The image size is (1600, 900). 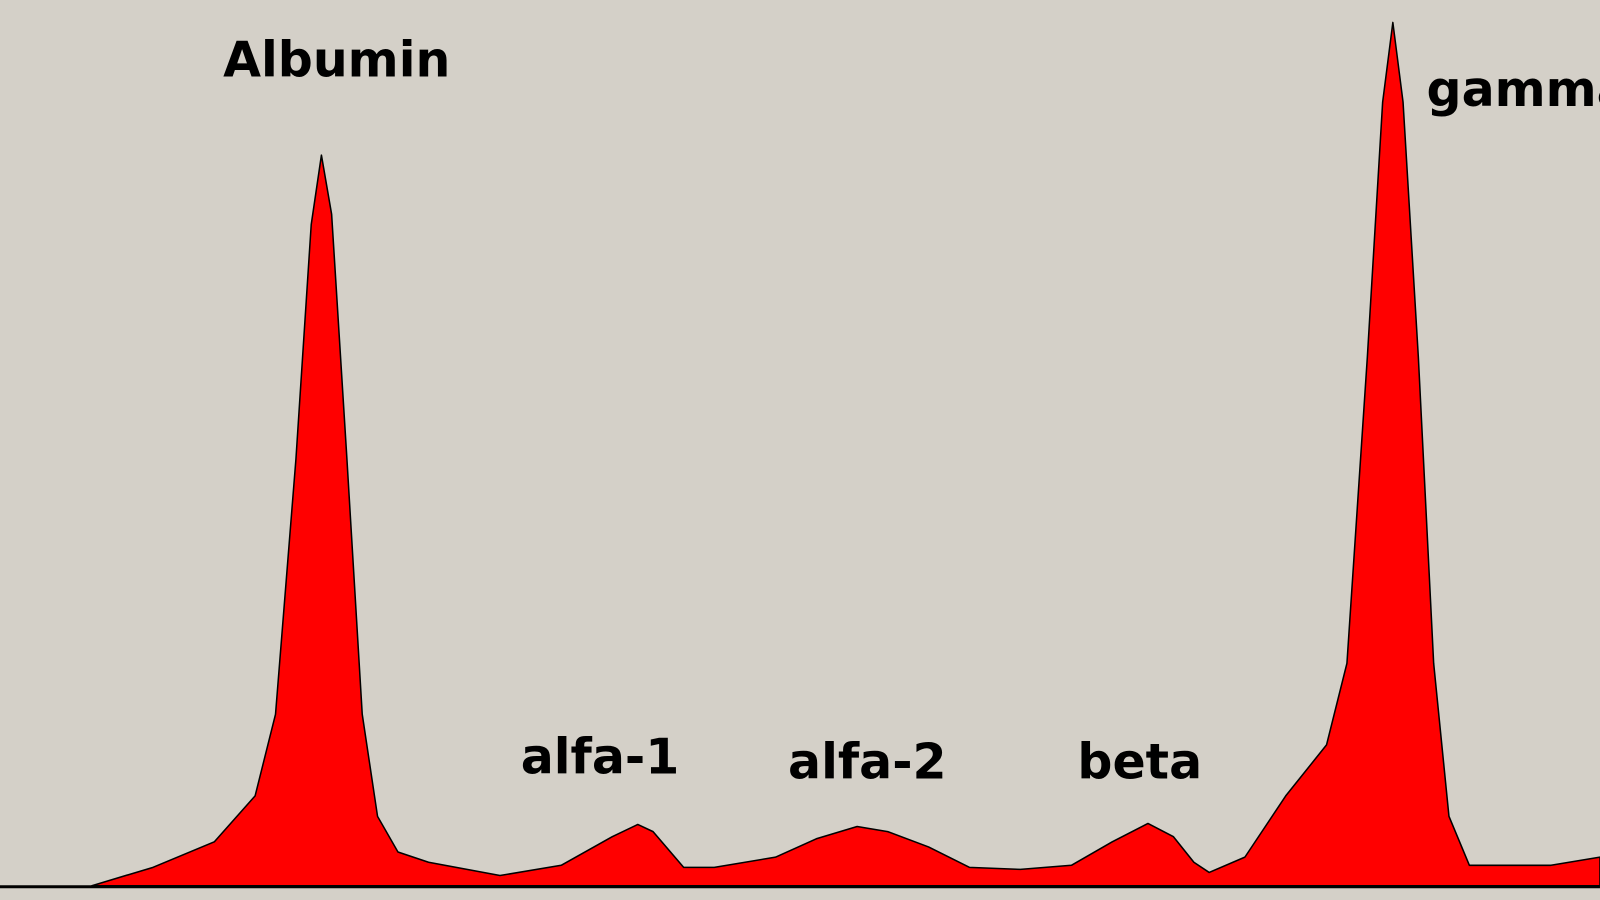 I want to click on label-albumin: Albumin, so click(x=336, y=60).